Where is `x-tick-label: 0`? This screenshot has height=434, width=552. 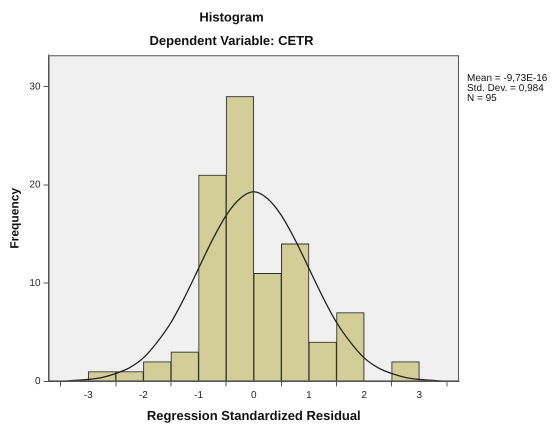
x-tick-label: 0 is located at coordinates (253, 396).